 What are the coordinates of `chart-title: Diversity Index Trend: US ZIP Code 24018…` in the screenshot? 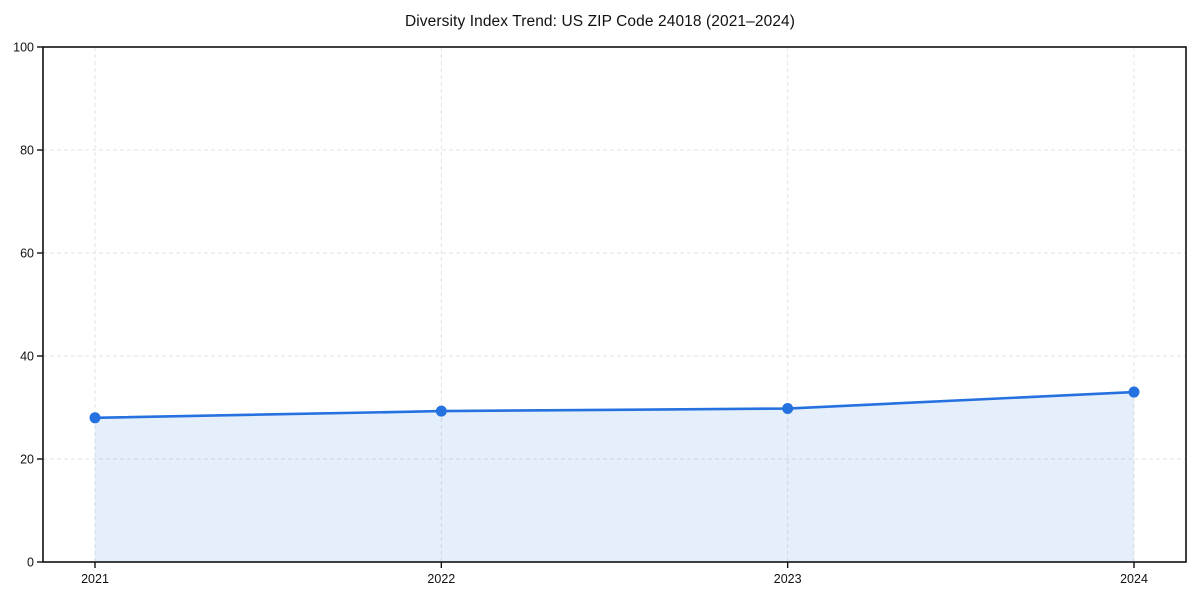 It's located at (600, 21).